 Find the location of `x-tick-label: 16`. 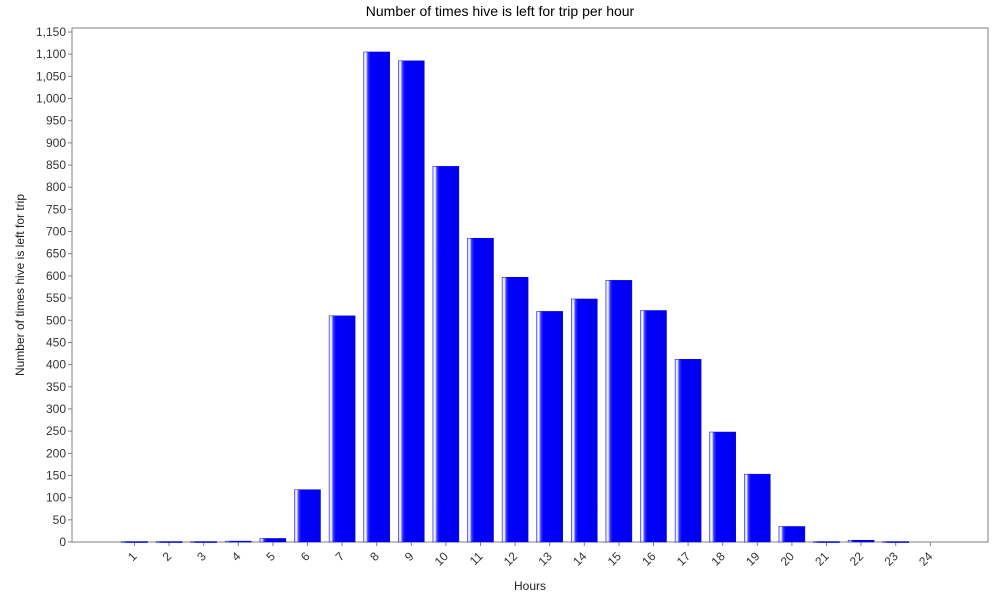

x-tick-label: 16 is located at coordinates (649, 559).